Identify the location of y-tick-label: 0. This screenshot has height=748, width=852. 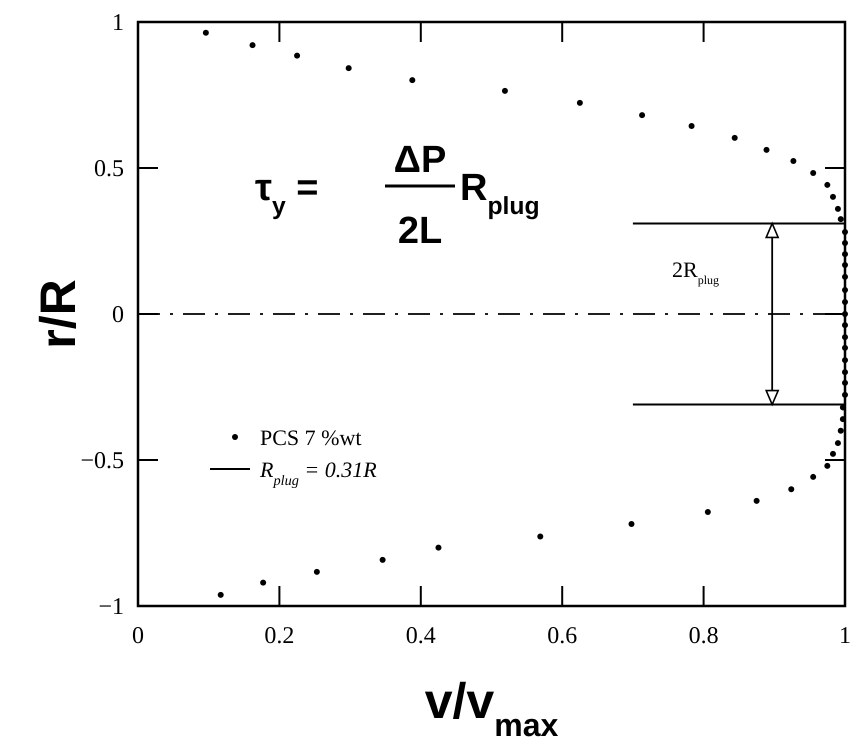
(118, 315).